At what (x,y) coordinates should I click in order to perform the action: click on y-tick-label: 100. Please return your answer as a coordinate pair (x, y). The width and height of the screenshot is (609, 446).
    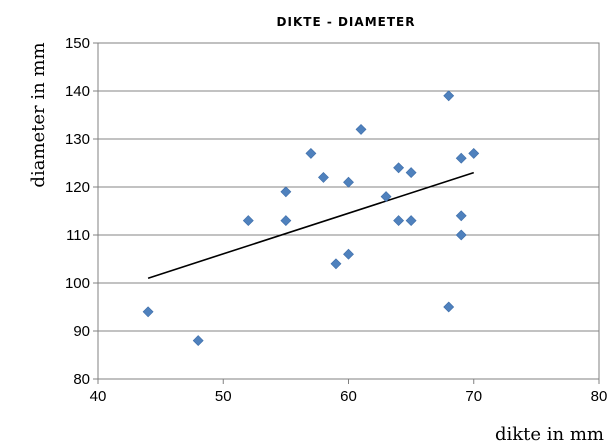
    Looking at the image, I should click on (77, 283).